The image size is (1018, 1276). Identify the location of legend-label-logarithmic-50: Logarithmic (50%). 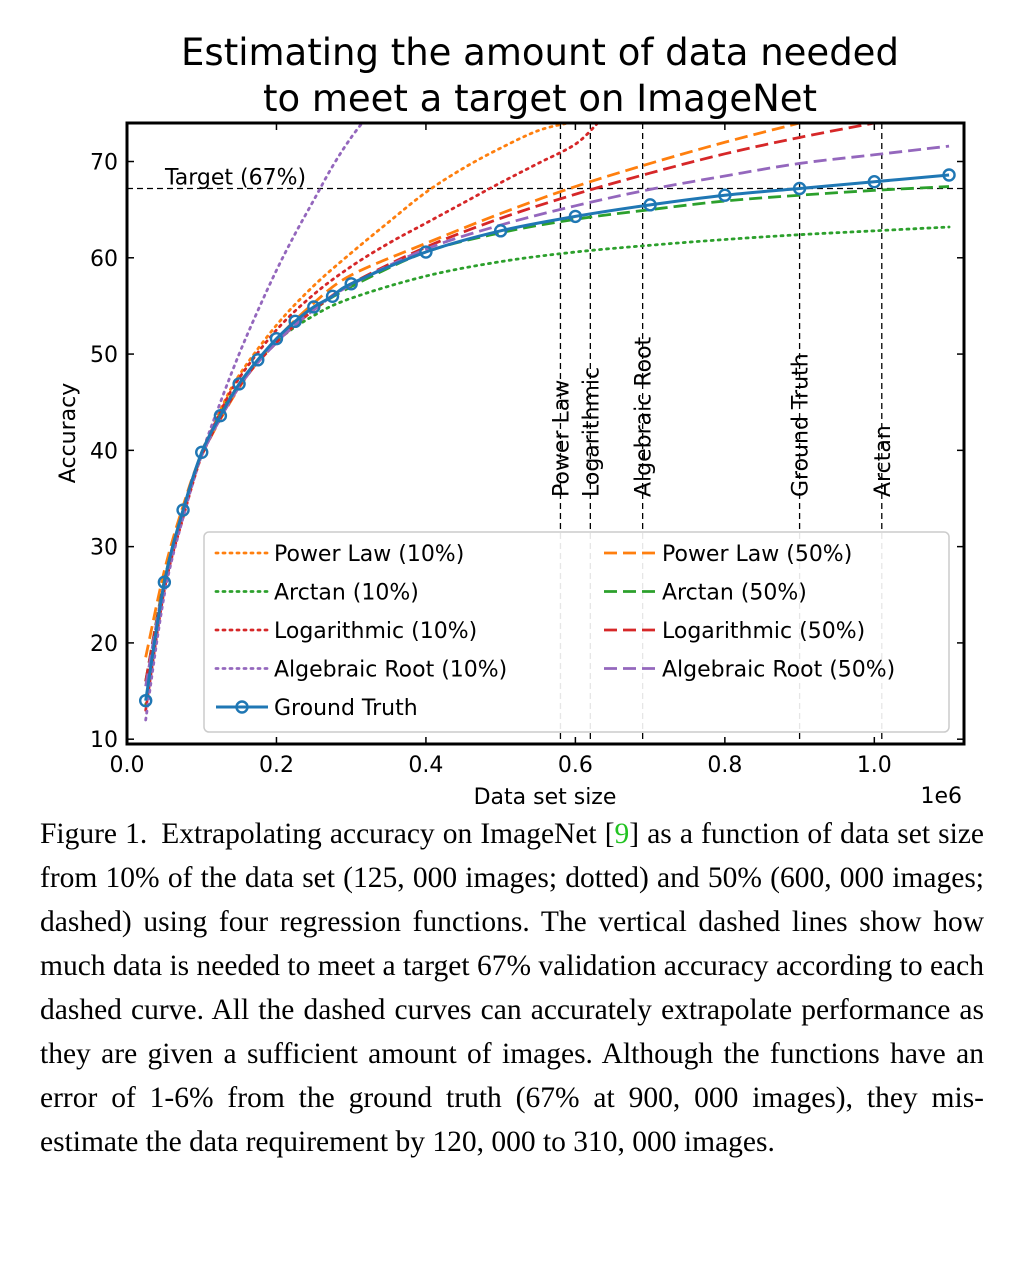
(763, 631).